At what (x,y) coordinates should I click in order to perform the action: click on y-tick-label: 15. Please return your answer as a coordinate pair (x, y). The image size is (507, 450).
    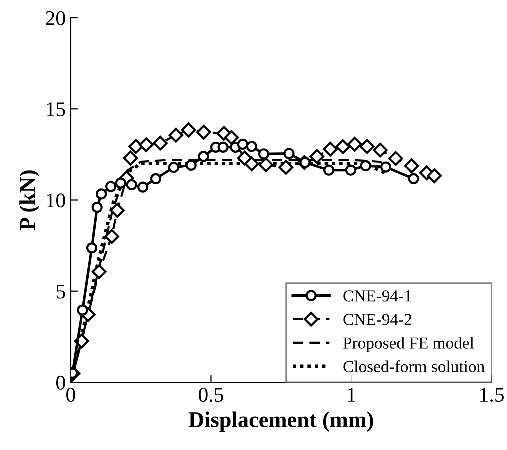
    Looking at the image, I should click on (56, 109).